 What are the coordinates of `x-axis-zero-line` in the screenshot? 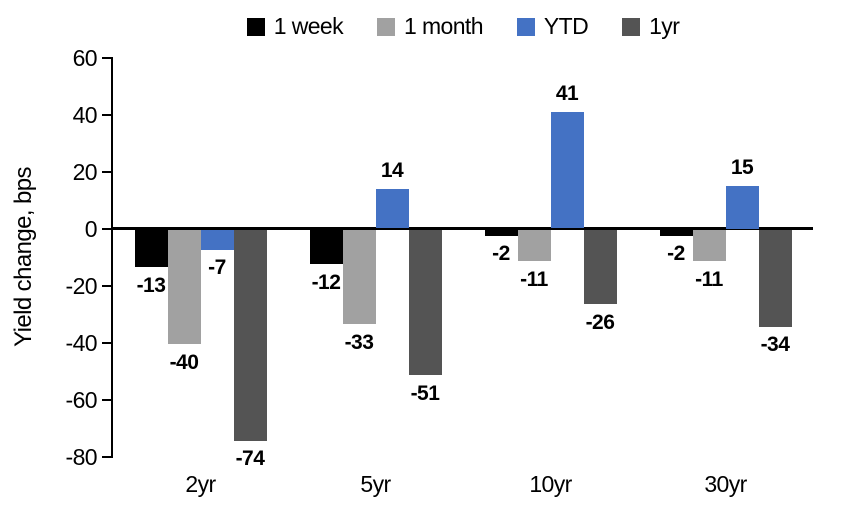 It's located at (462, 228).